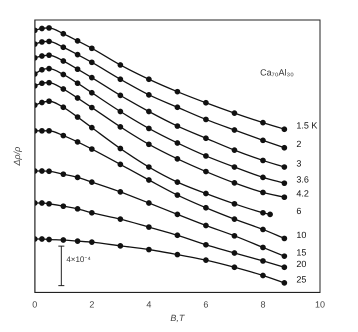  I want to click on x-tick-label: 8, so click(263, 304).